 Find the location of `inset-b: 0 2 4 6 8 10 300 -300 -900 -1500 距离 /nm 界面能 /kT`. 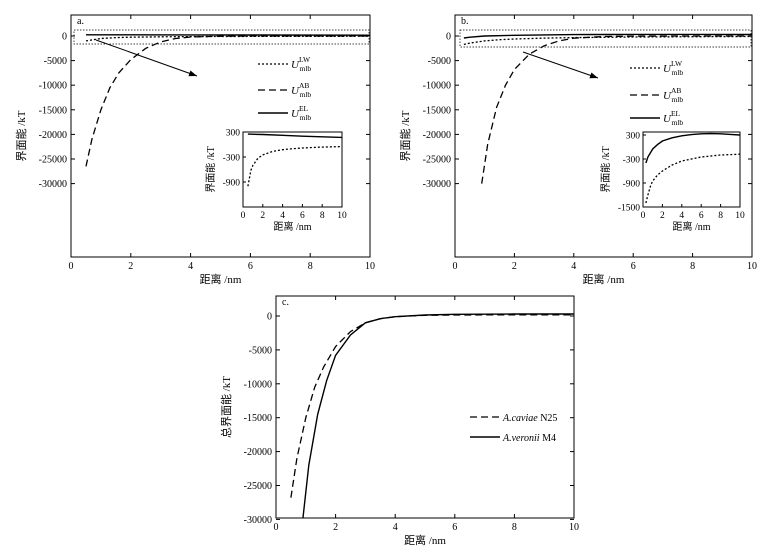

inset-b: 0 2 4 6 8 10 300 -300 -900 -1500 距离 /nm 界面能 /kT is located at coordinates (672, 182).